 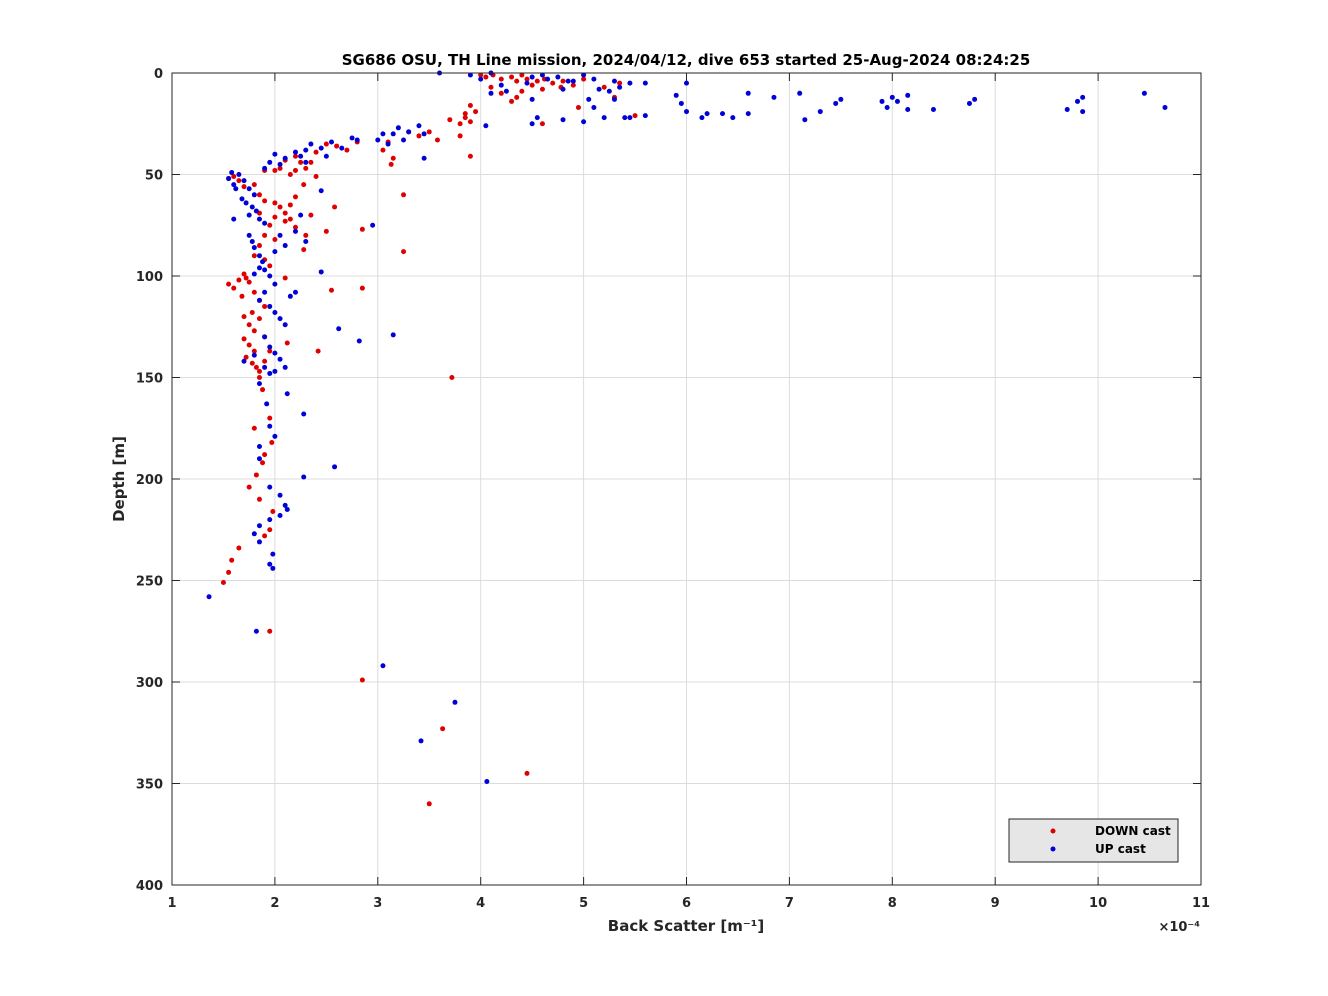 What do you see at coordinates (1053, 849) in the screenshot?
I see `legend-marker-up` at bounding box center [1053, 849].